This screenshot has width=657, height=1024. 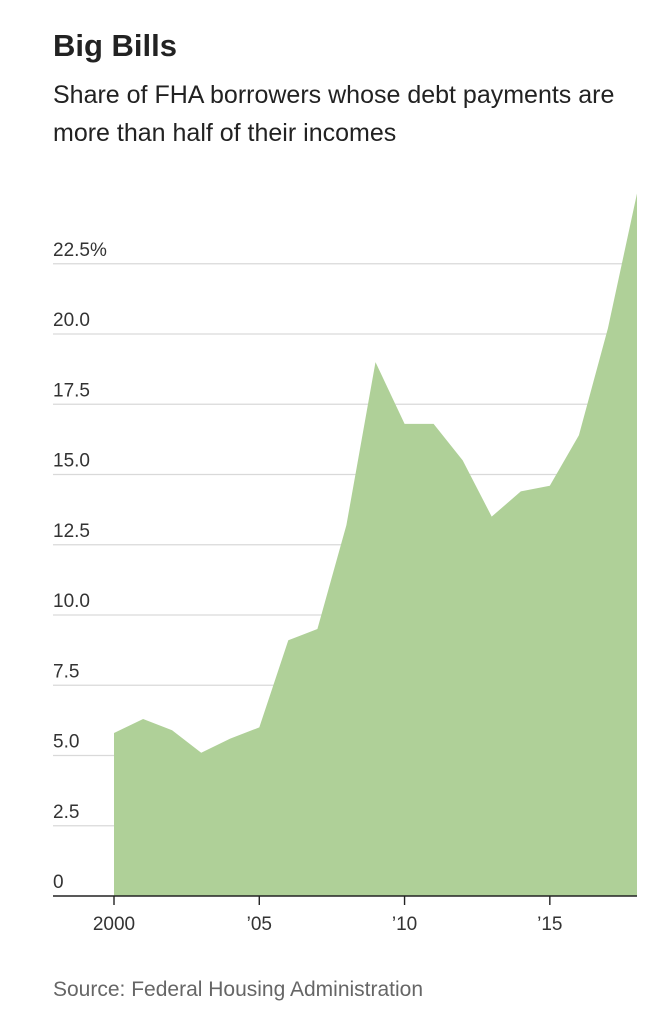 I want to click on x-tick-label: 2000, so click(x=114, y=924).